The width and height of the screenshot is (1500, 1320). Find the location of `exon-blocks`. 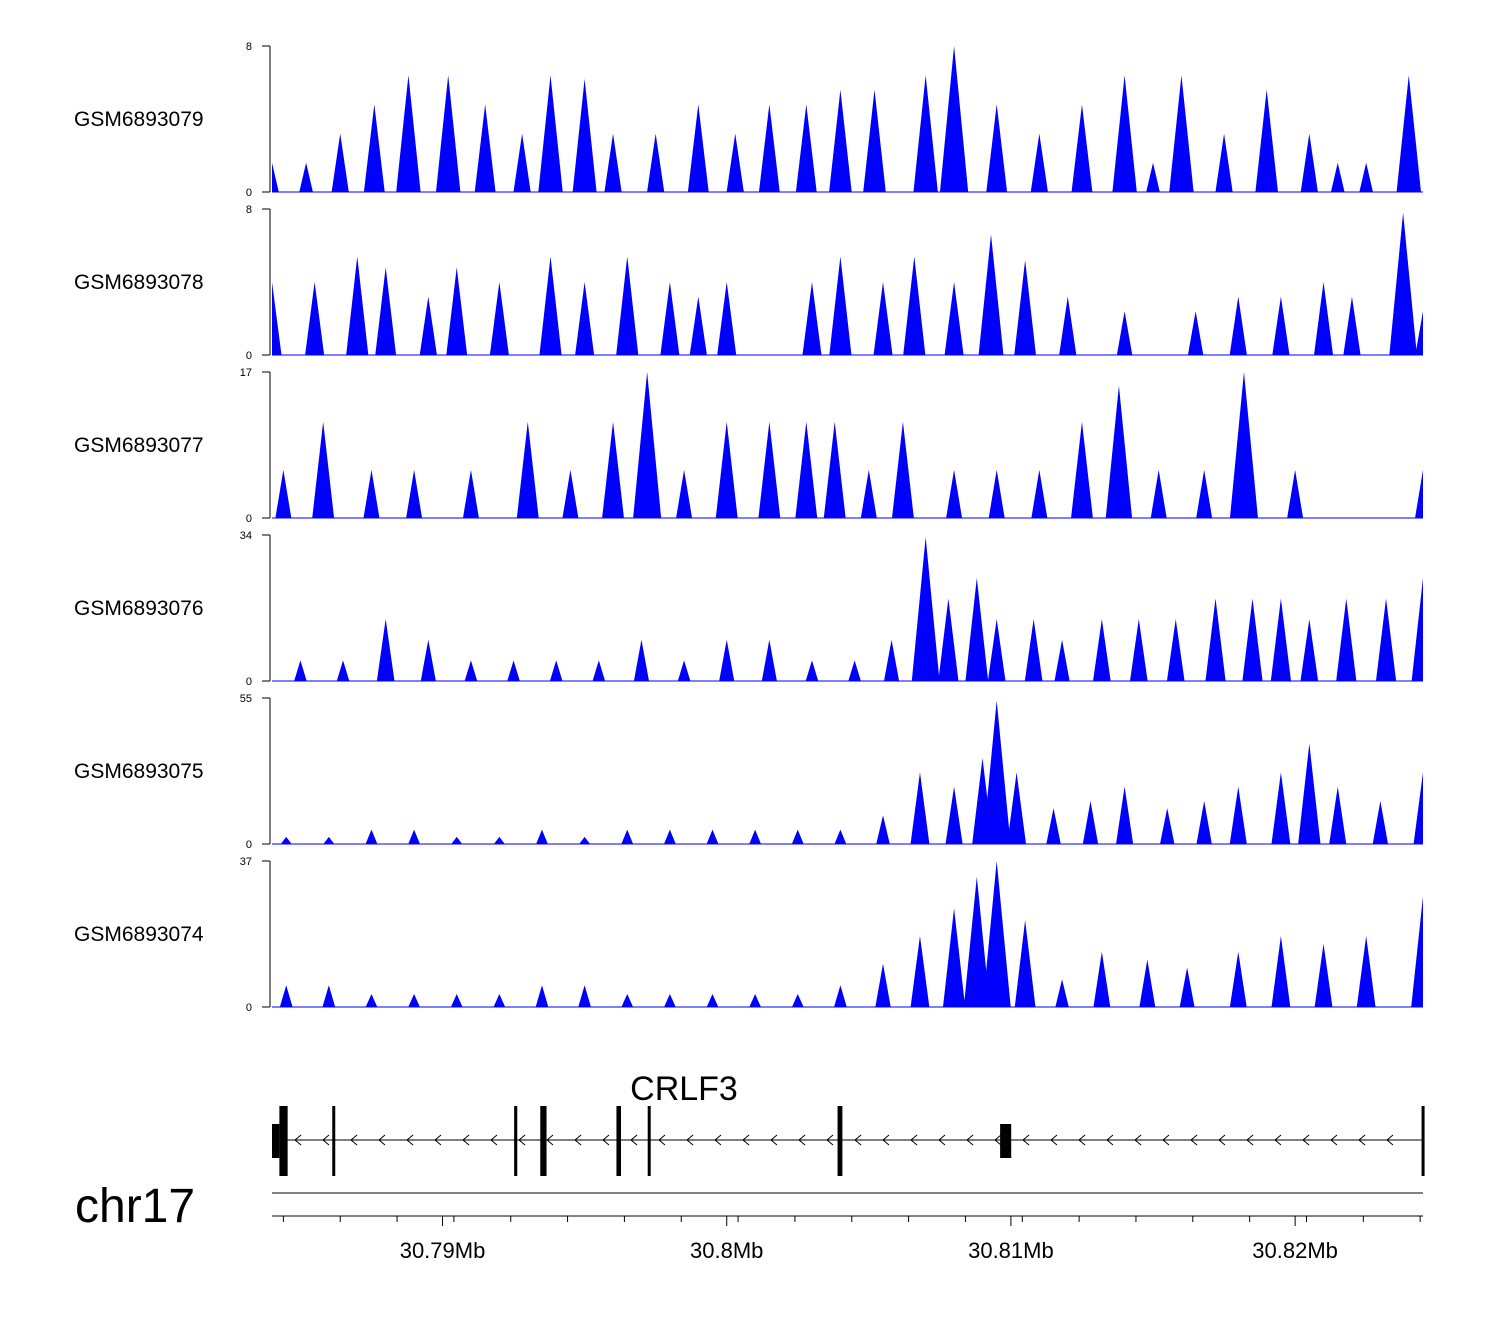

exon-blocks is located at coordinates (848, 1141).